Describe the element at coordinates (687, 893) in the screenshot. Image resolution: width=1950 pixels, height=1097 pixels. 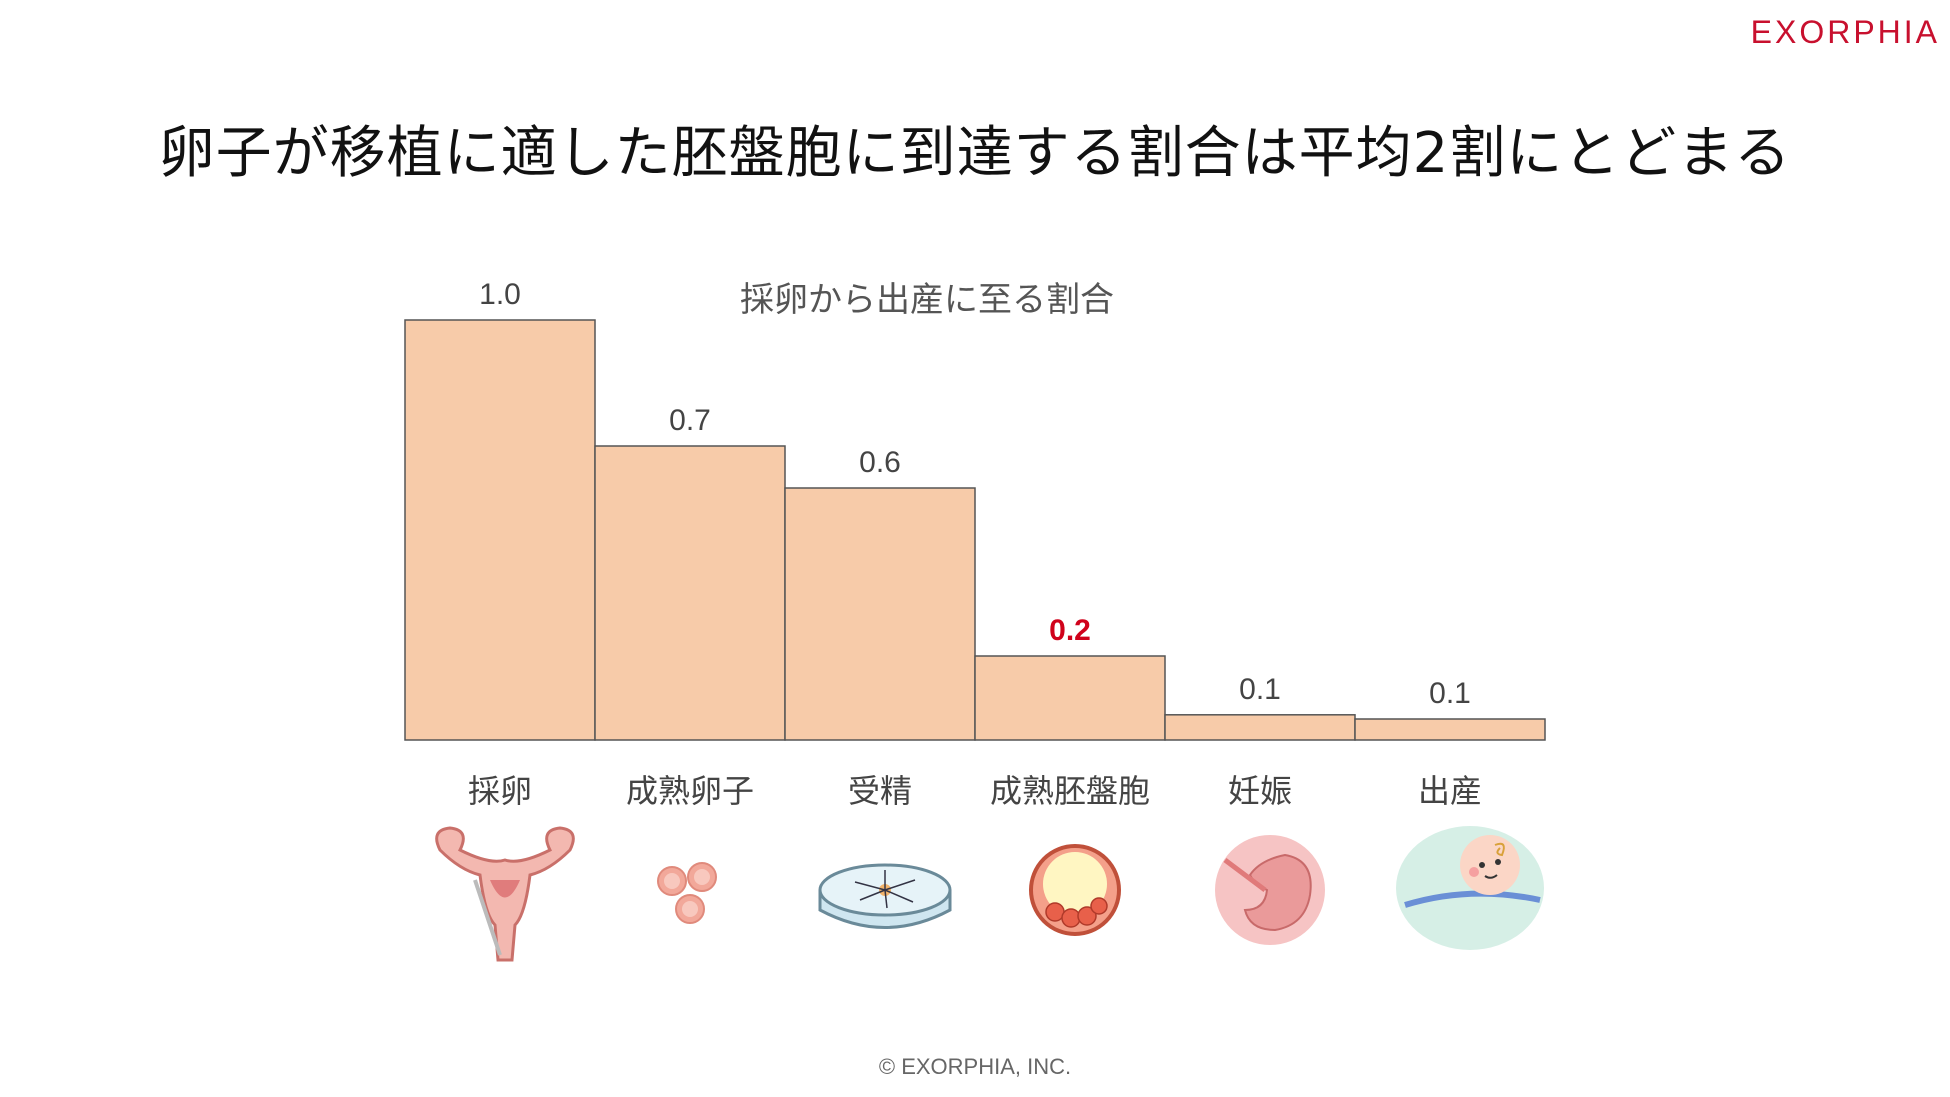
I see `oocytes-icon` at that location.